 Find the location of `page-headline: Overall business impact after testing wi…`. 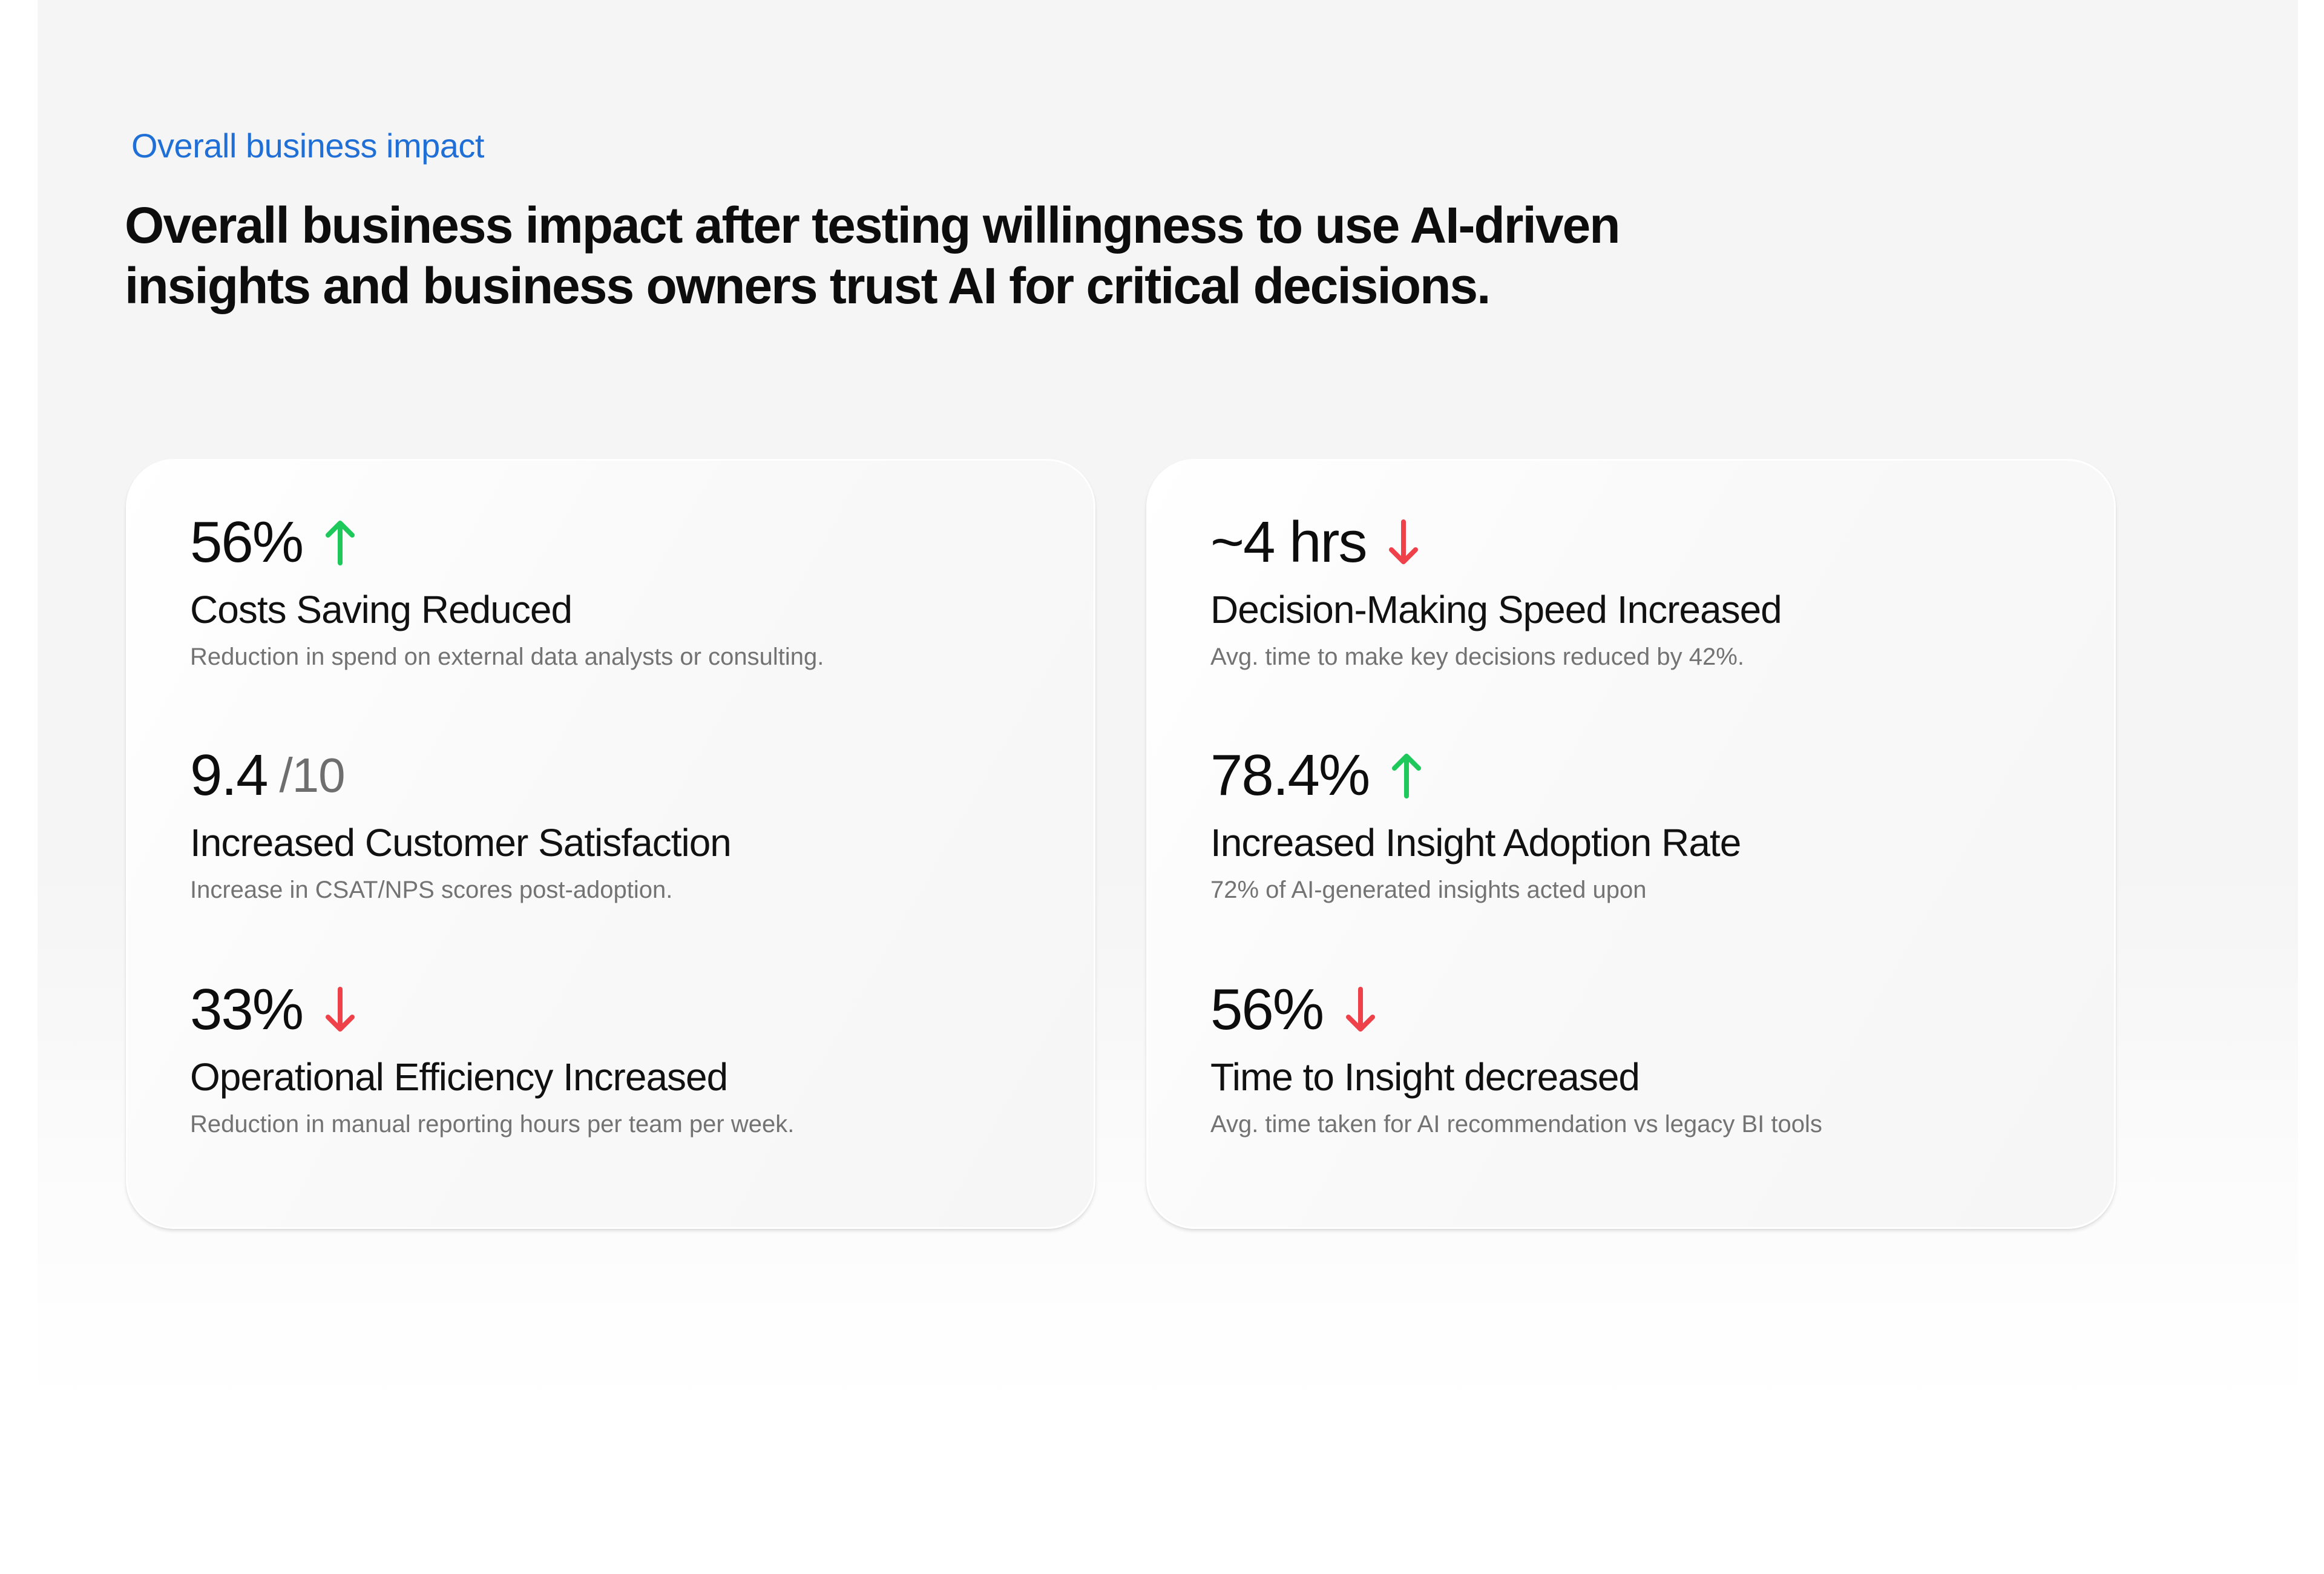

page-headline: Overall business impact after testing wi… is located at coordinates (942, 255).